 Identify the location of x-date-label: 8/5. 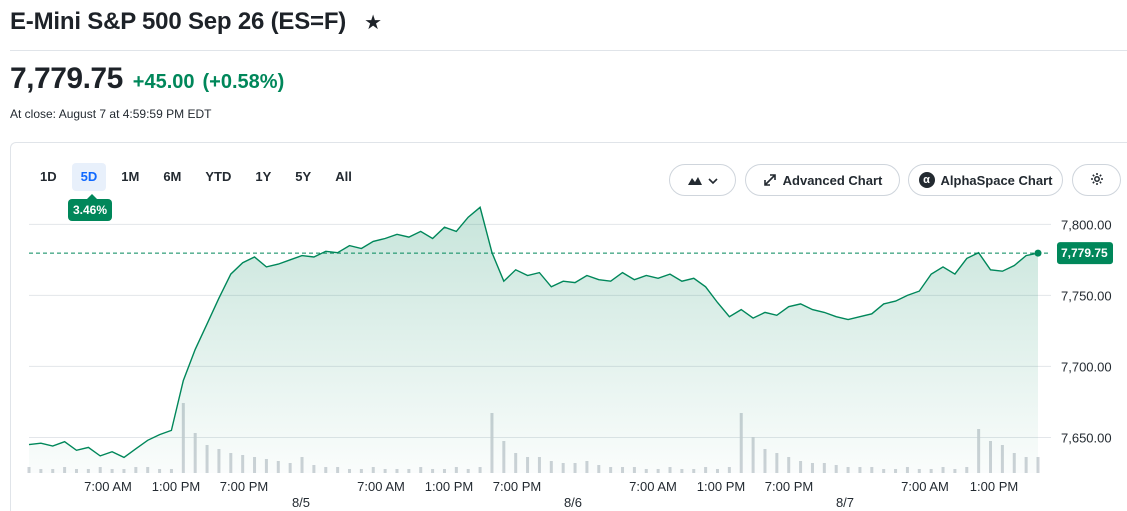
(301, 502).